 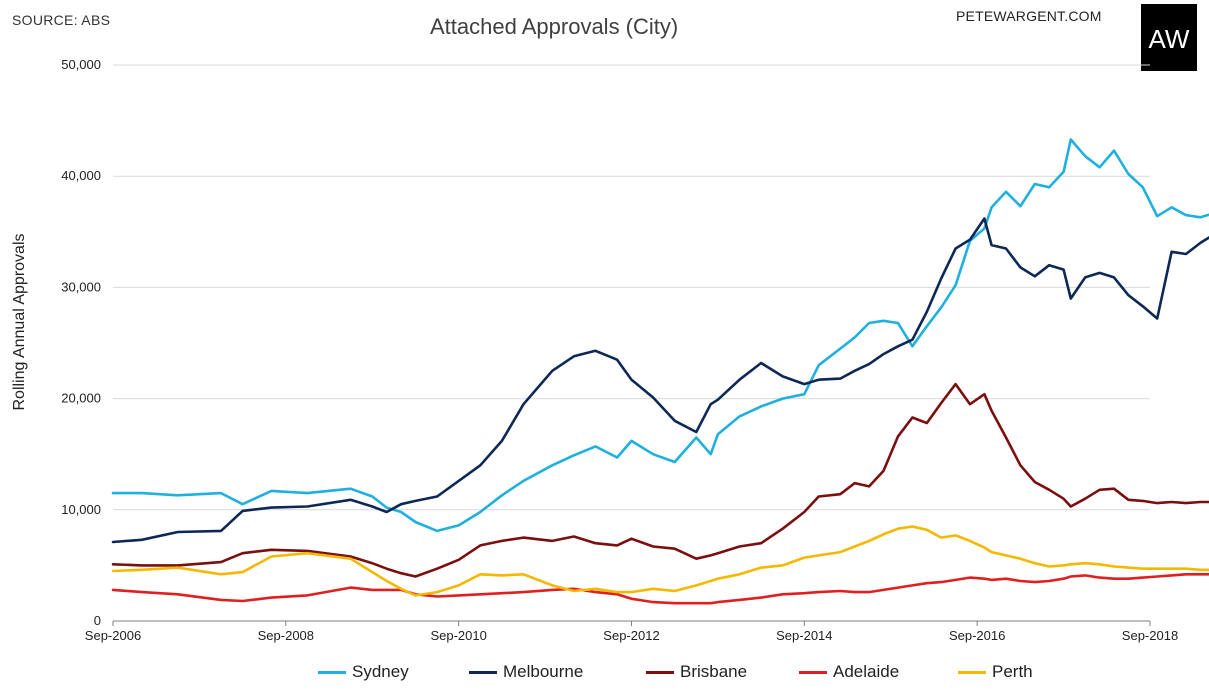 What do you see at coordinates (714, 671) in the screenshot?
I see `legend-label: Brisbane` at bounding box center [714, 671].